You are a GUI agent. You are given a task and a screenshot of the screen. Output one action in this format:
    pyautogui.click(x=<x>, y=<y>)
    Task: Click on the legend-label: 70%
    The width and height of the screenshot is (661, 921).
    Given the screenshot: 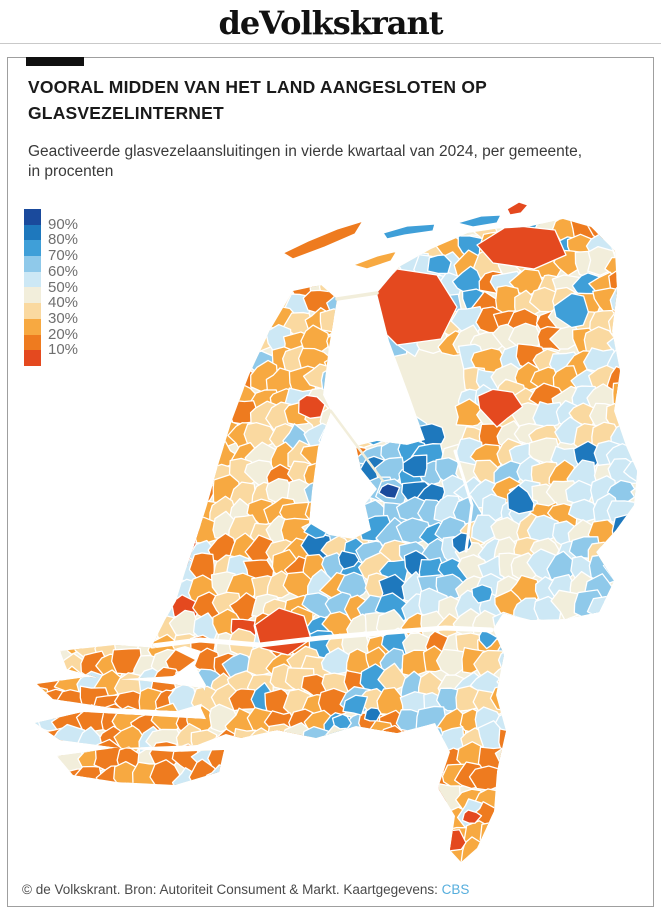 What is the action you would take?
    pyautogui.click(x=63, y=256)
    